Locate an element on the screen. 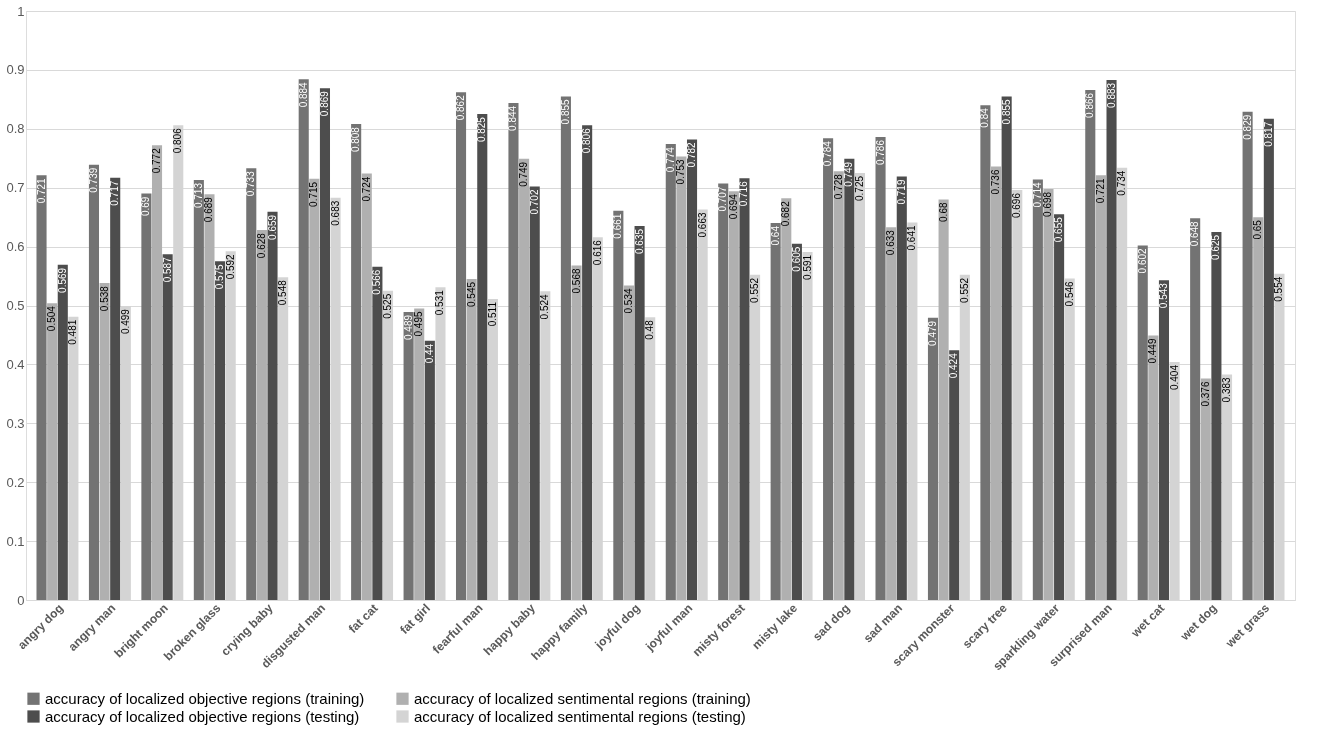 The height and width of the screenshot is (741, 1317). data-label: 0.683 is located at coordinates (335, 213).